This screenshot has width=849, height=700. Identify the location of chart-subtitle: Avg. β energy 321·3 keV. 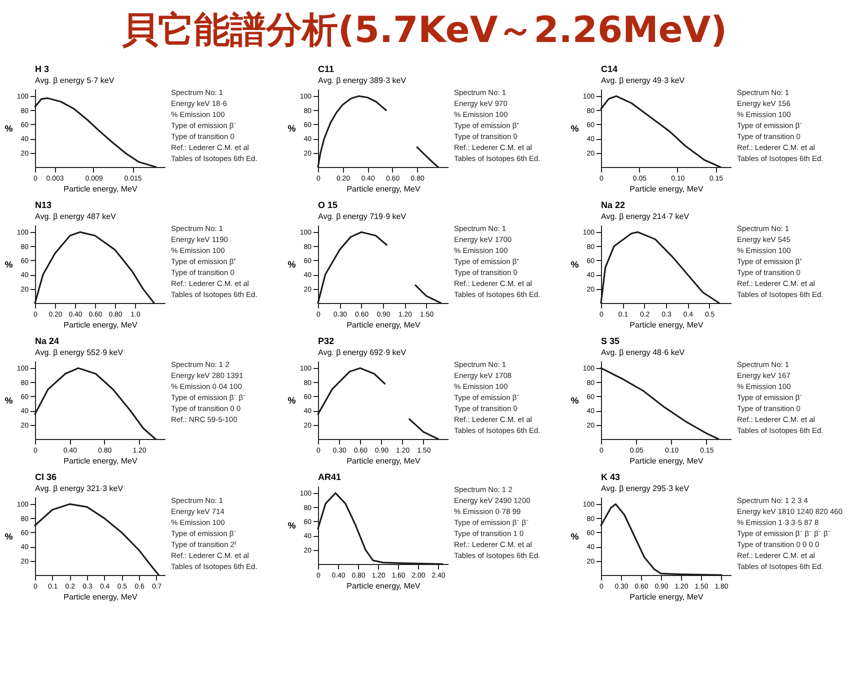
(79, 488).